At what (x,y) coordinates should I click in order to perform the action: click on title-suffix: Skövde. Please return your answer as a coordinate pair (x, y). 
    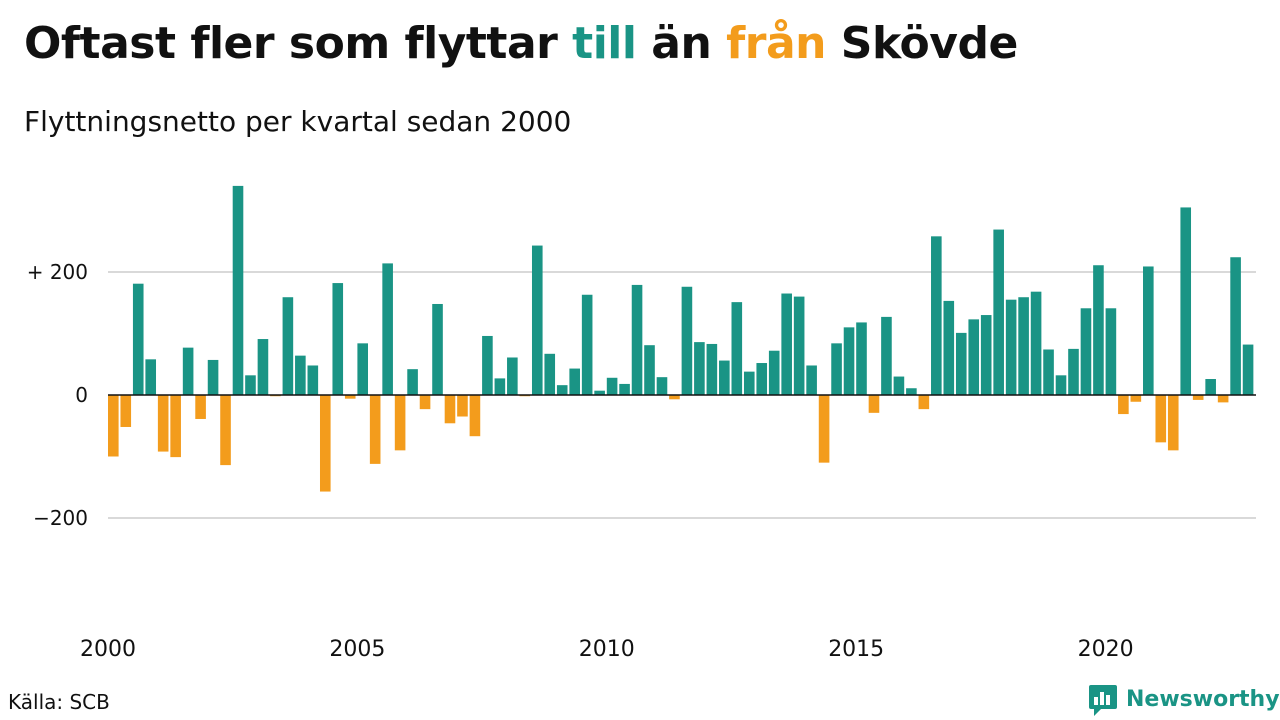
    Looking at the image, I should click on (922, 43).